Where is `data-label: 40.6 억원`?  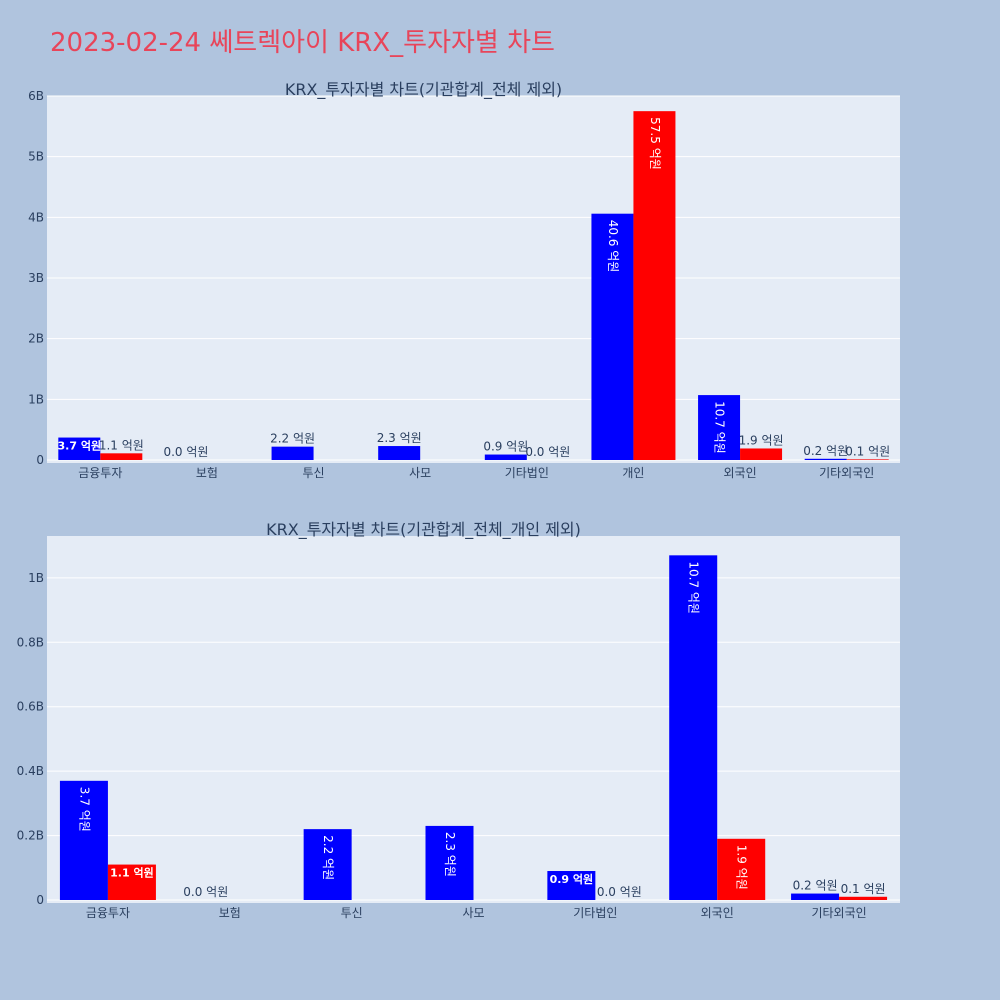
data-label: 40.6 억원 is located at coordinates (613, 246).